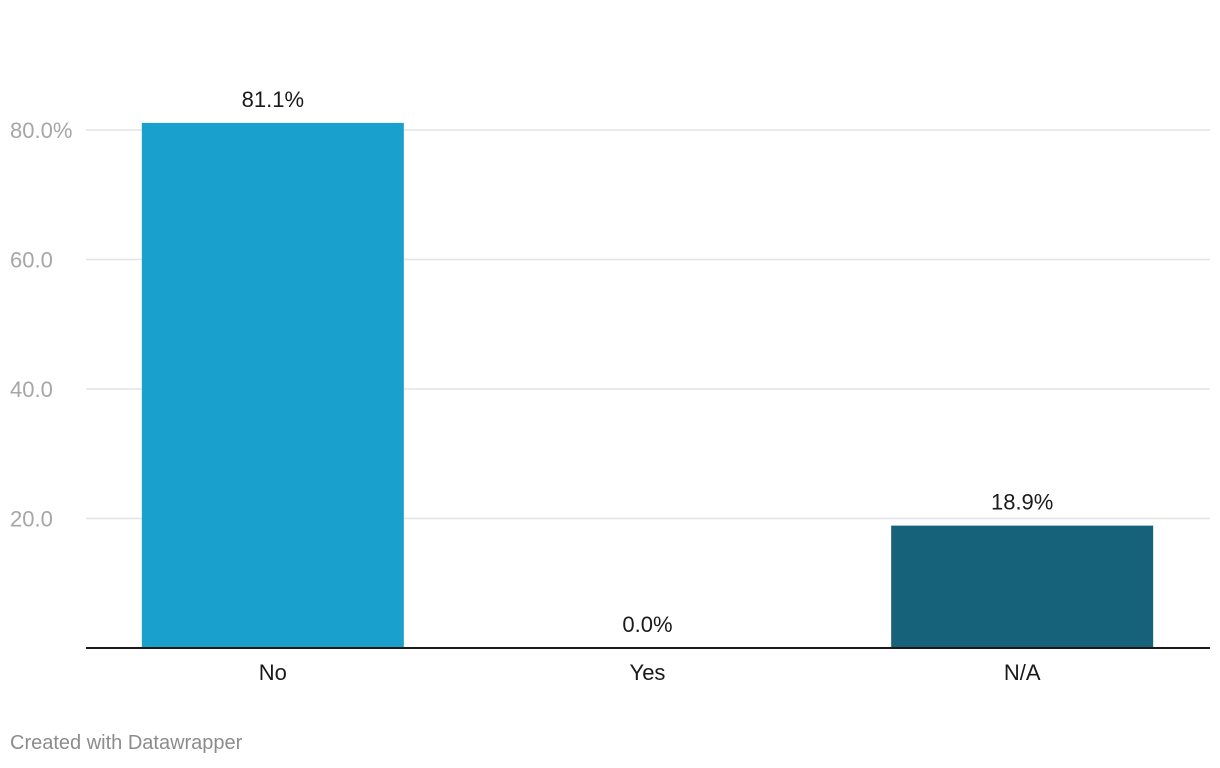  Describe the element at coordinates (1022, 672) in the screenshot. I see `x-tick-label: N/A` at that location.